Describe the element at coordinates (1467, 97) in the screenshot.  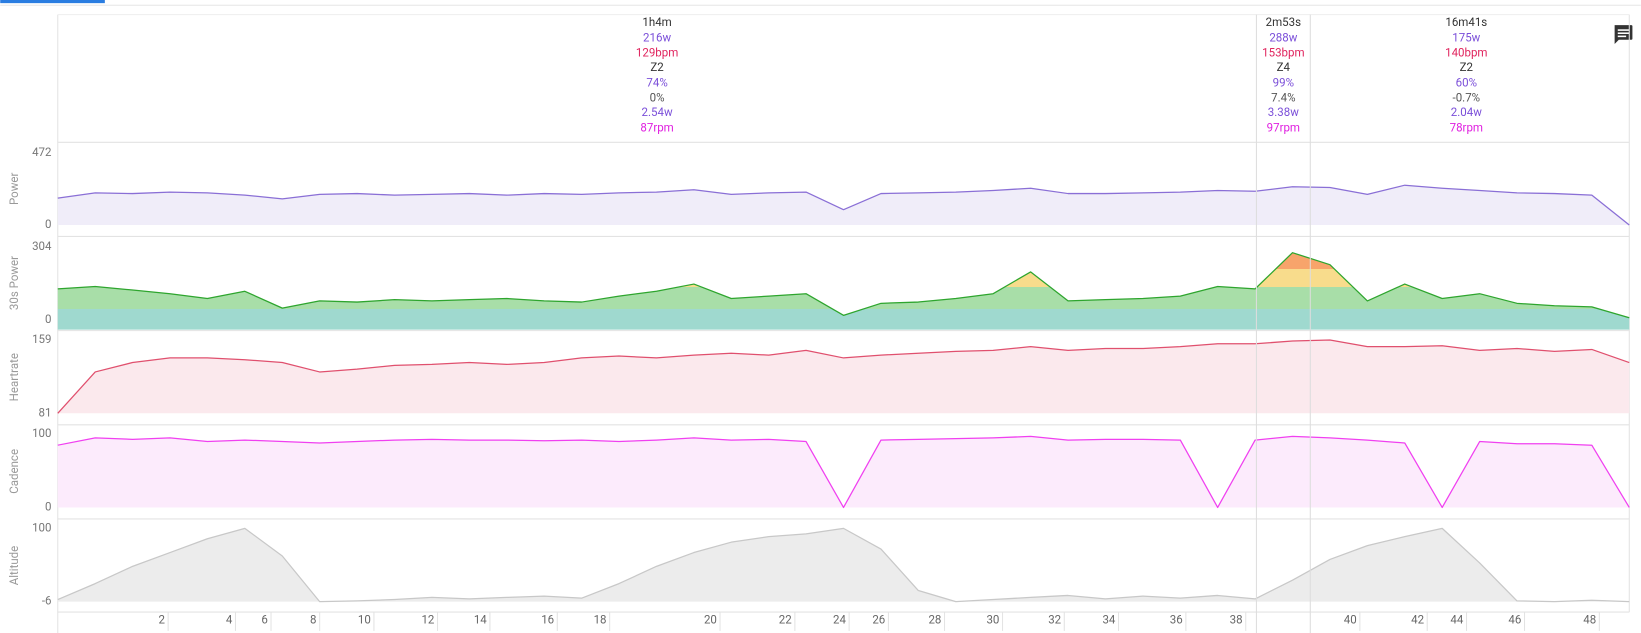
I see `interval-stat: -0.7%` at that location.